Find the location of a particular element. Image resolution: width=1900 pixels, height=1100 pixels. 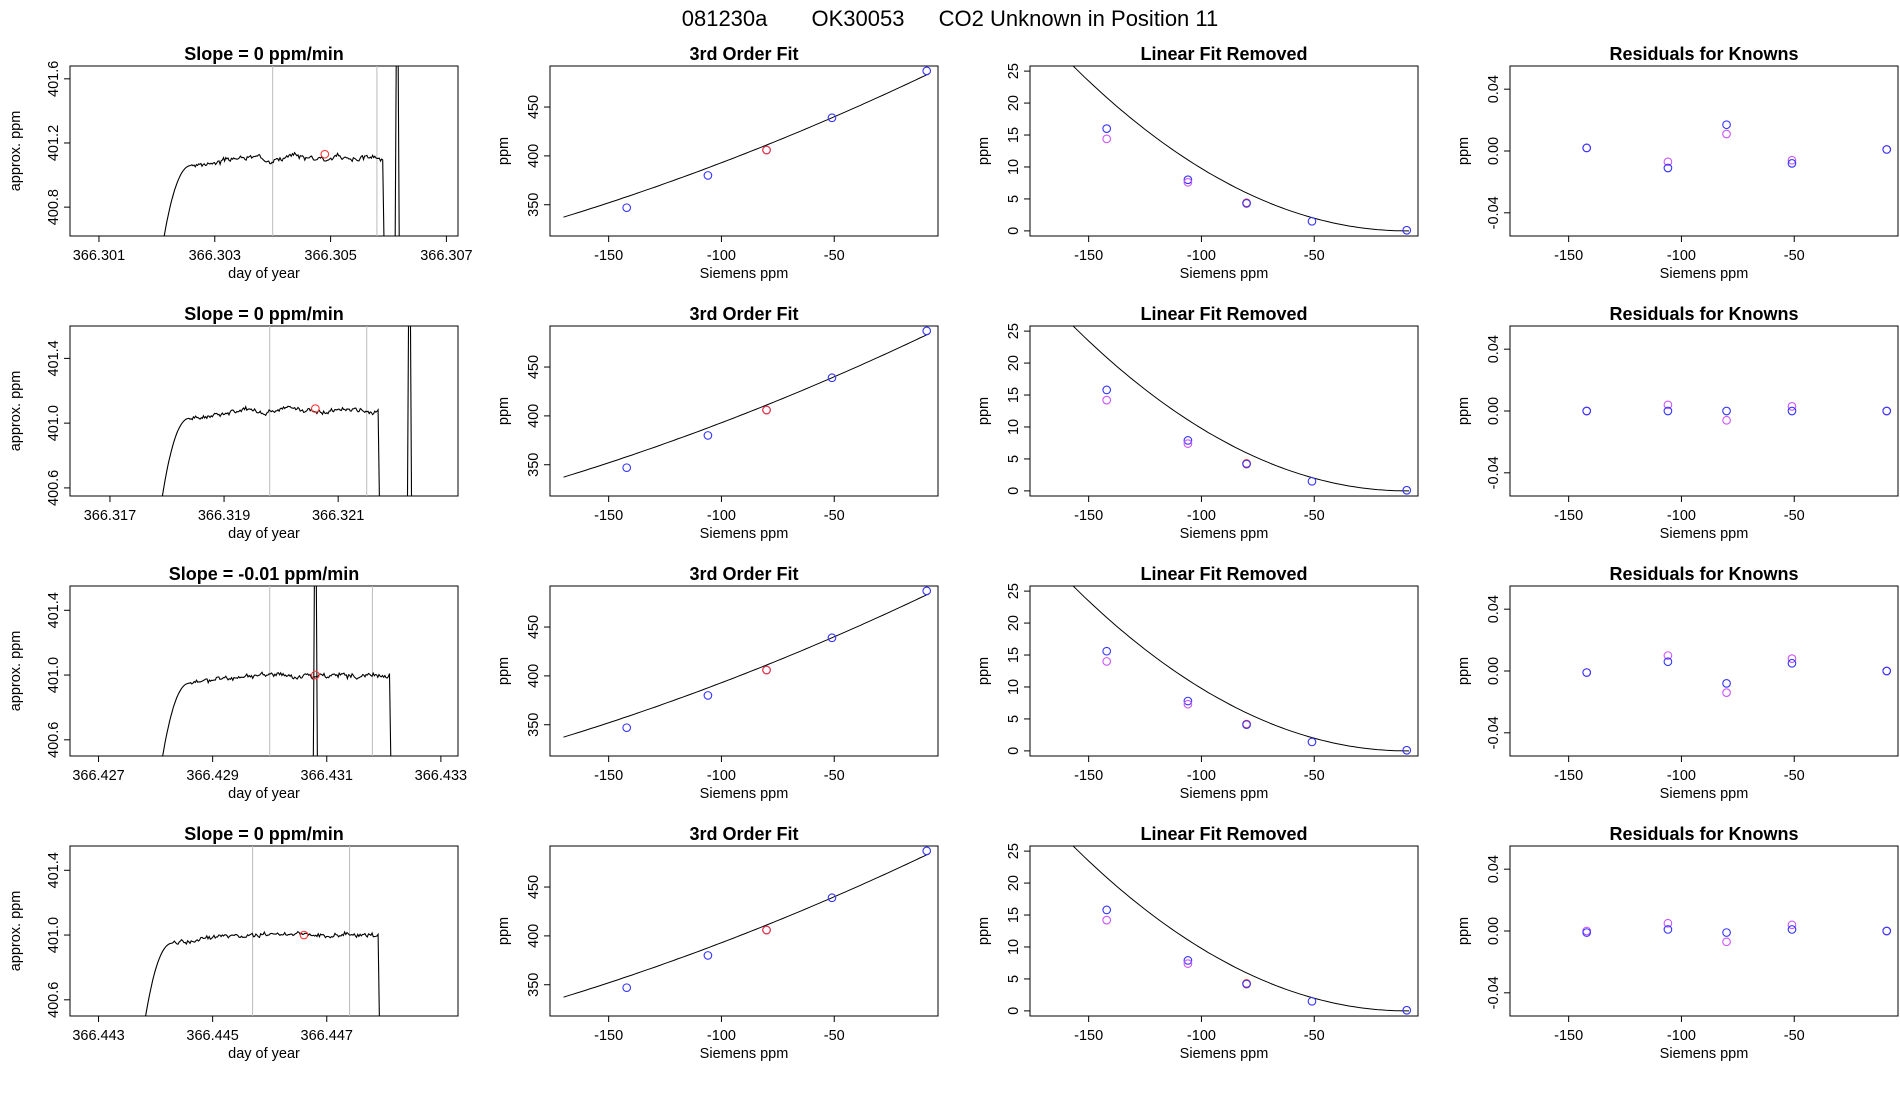

x-tick-label: 366.431 is located at coordinates (327, 776).